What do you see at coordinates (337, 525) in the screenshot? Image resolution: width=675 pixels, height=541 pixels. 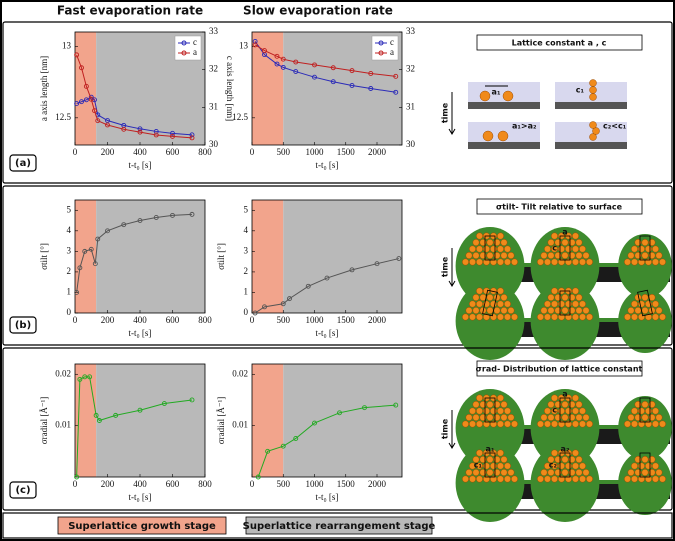 I see `footer-border` at bounding box center [337, 525].